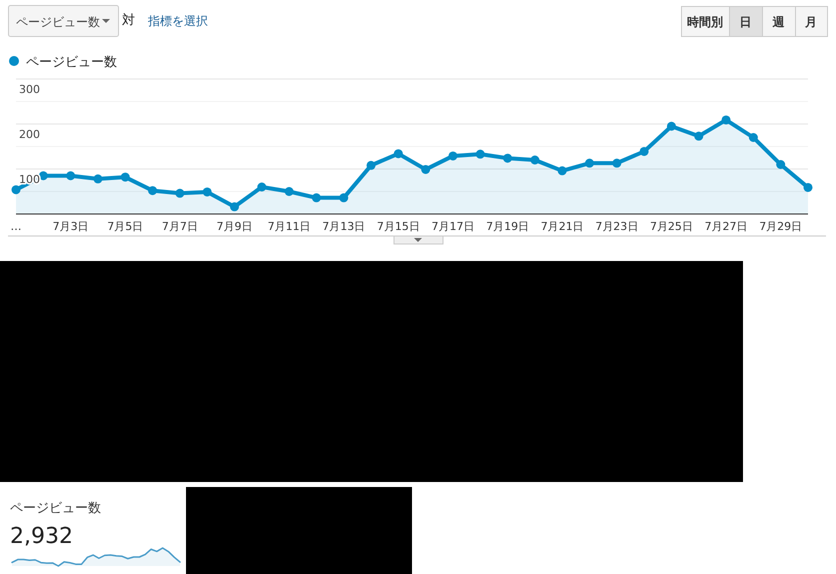 The image size is (836, 574). Describe the element at coordinates (234, 226) in the screenshot. I see `x-tick-label: 7月9日` at that location.